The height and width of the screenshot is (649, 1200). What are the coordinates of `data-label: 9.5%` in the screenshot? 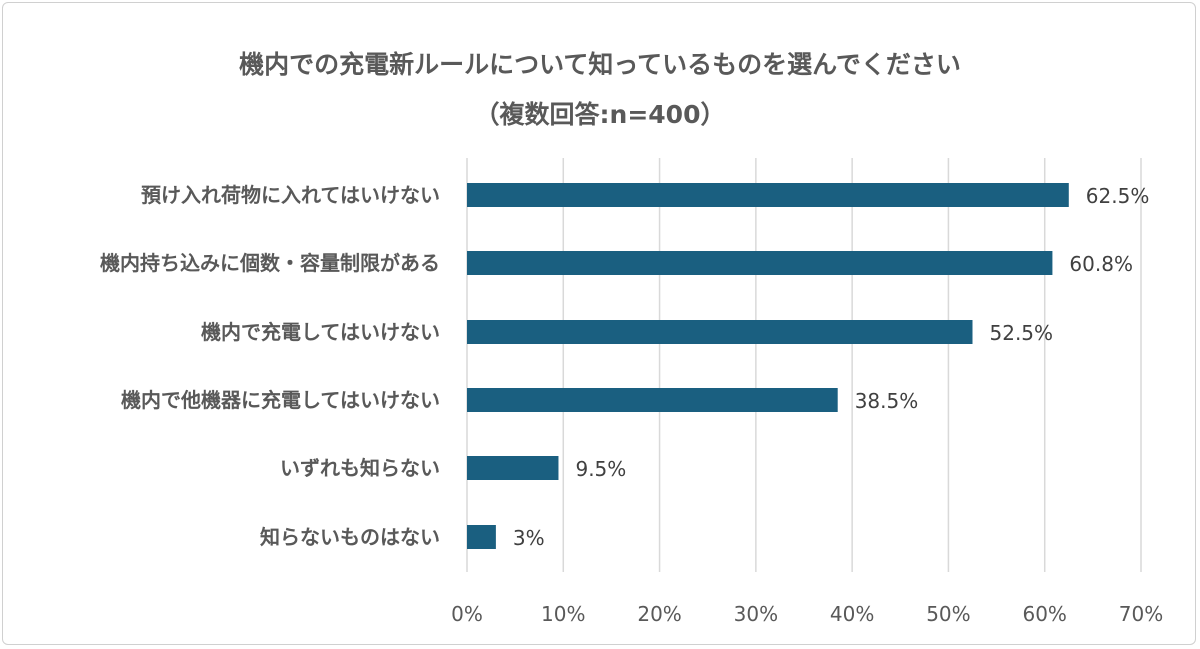 It's located at (600, 469).